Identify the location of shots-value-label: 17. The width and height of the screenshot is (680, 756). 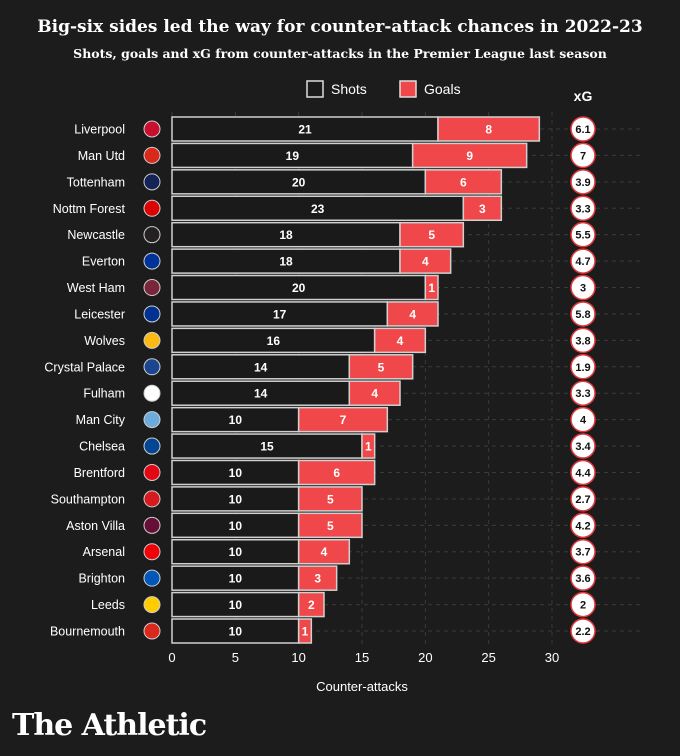
(280, 314).